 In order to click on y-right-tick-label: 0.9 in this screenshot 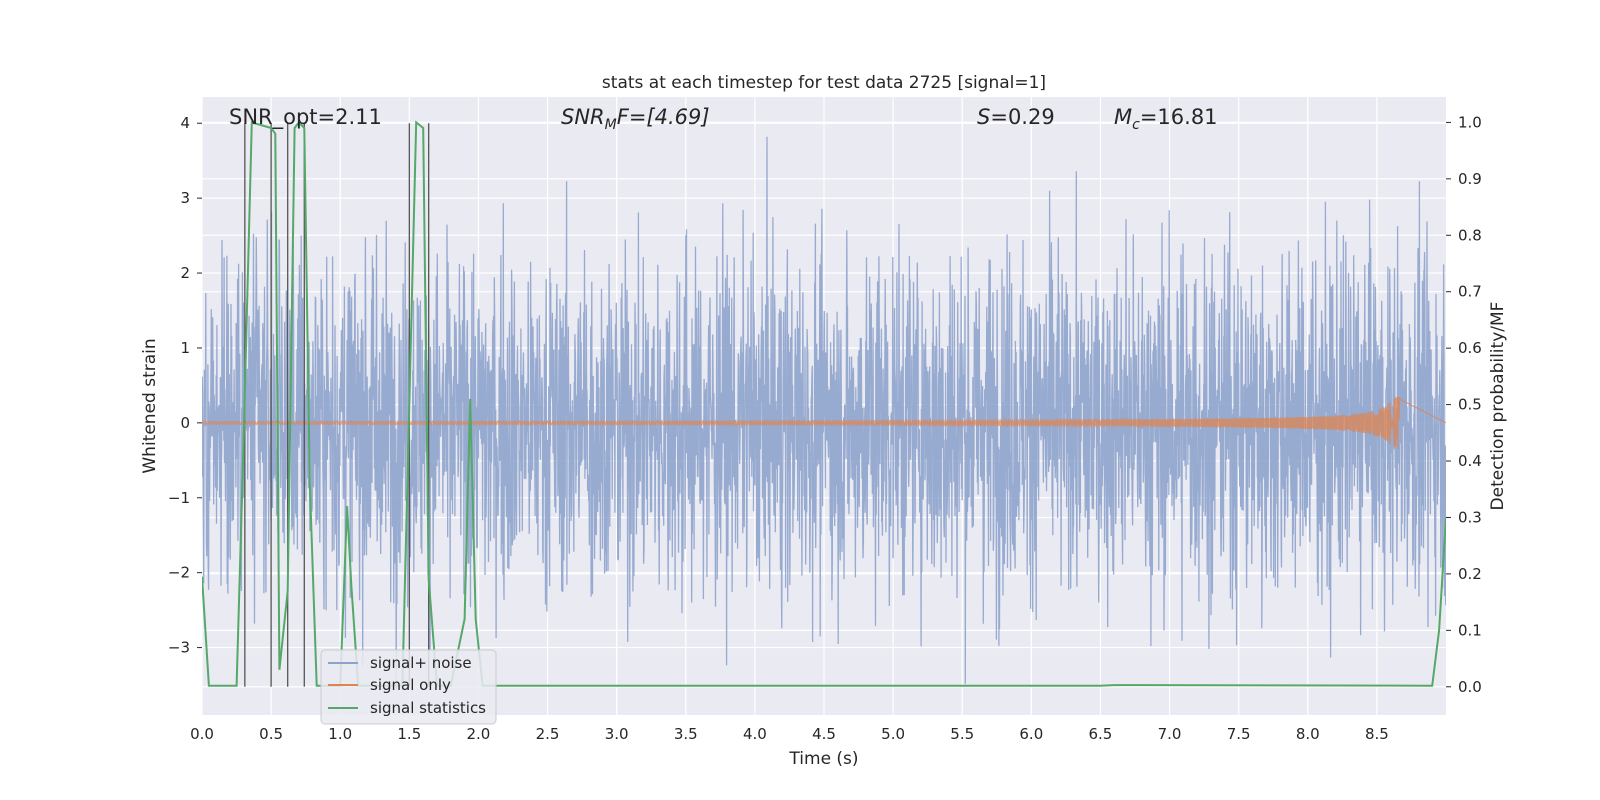, I will do `click(1470, 179)`.